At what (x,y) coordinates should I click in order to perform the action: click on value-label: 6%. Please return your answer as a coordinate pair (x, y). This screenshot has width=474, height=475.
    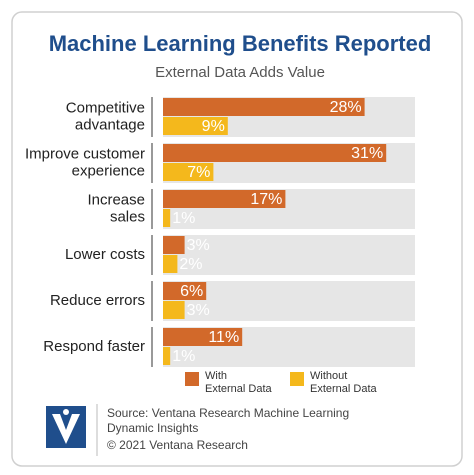
    Looking at the image, I should click on (191, 291).